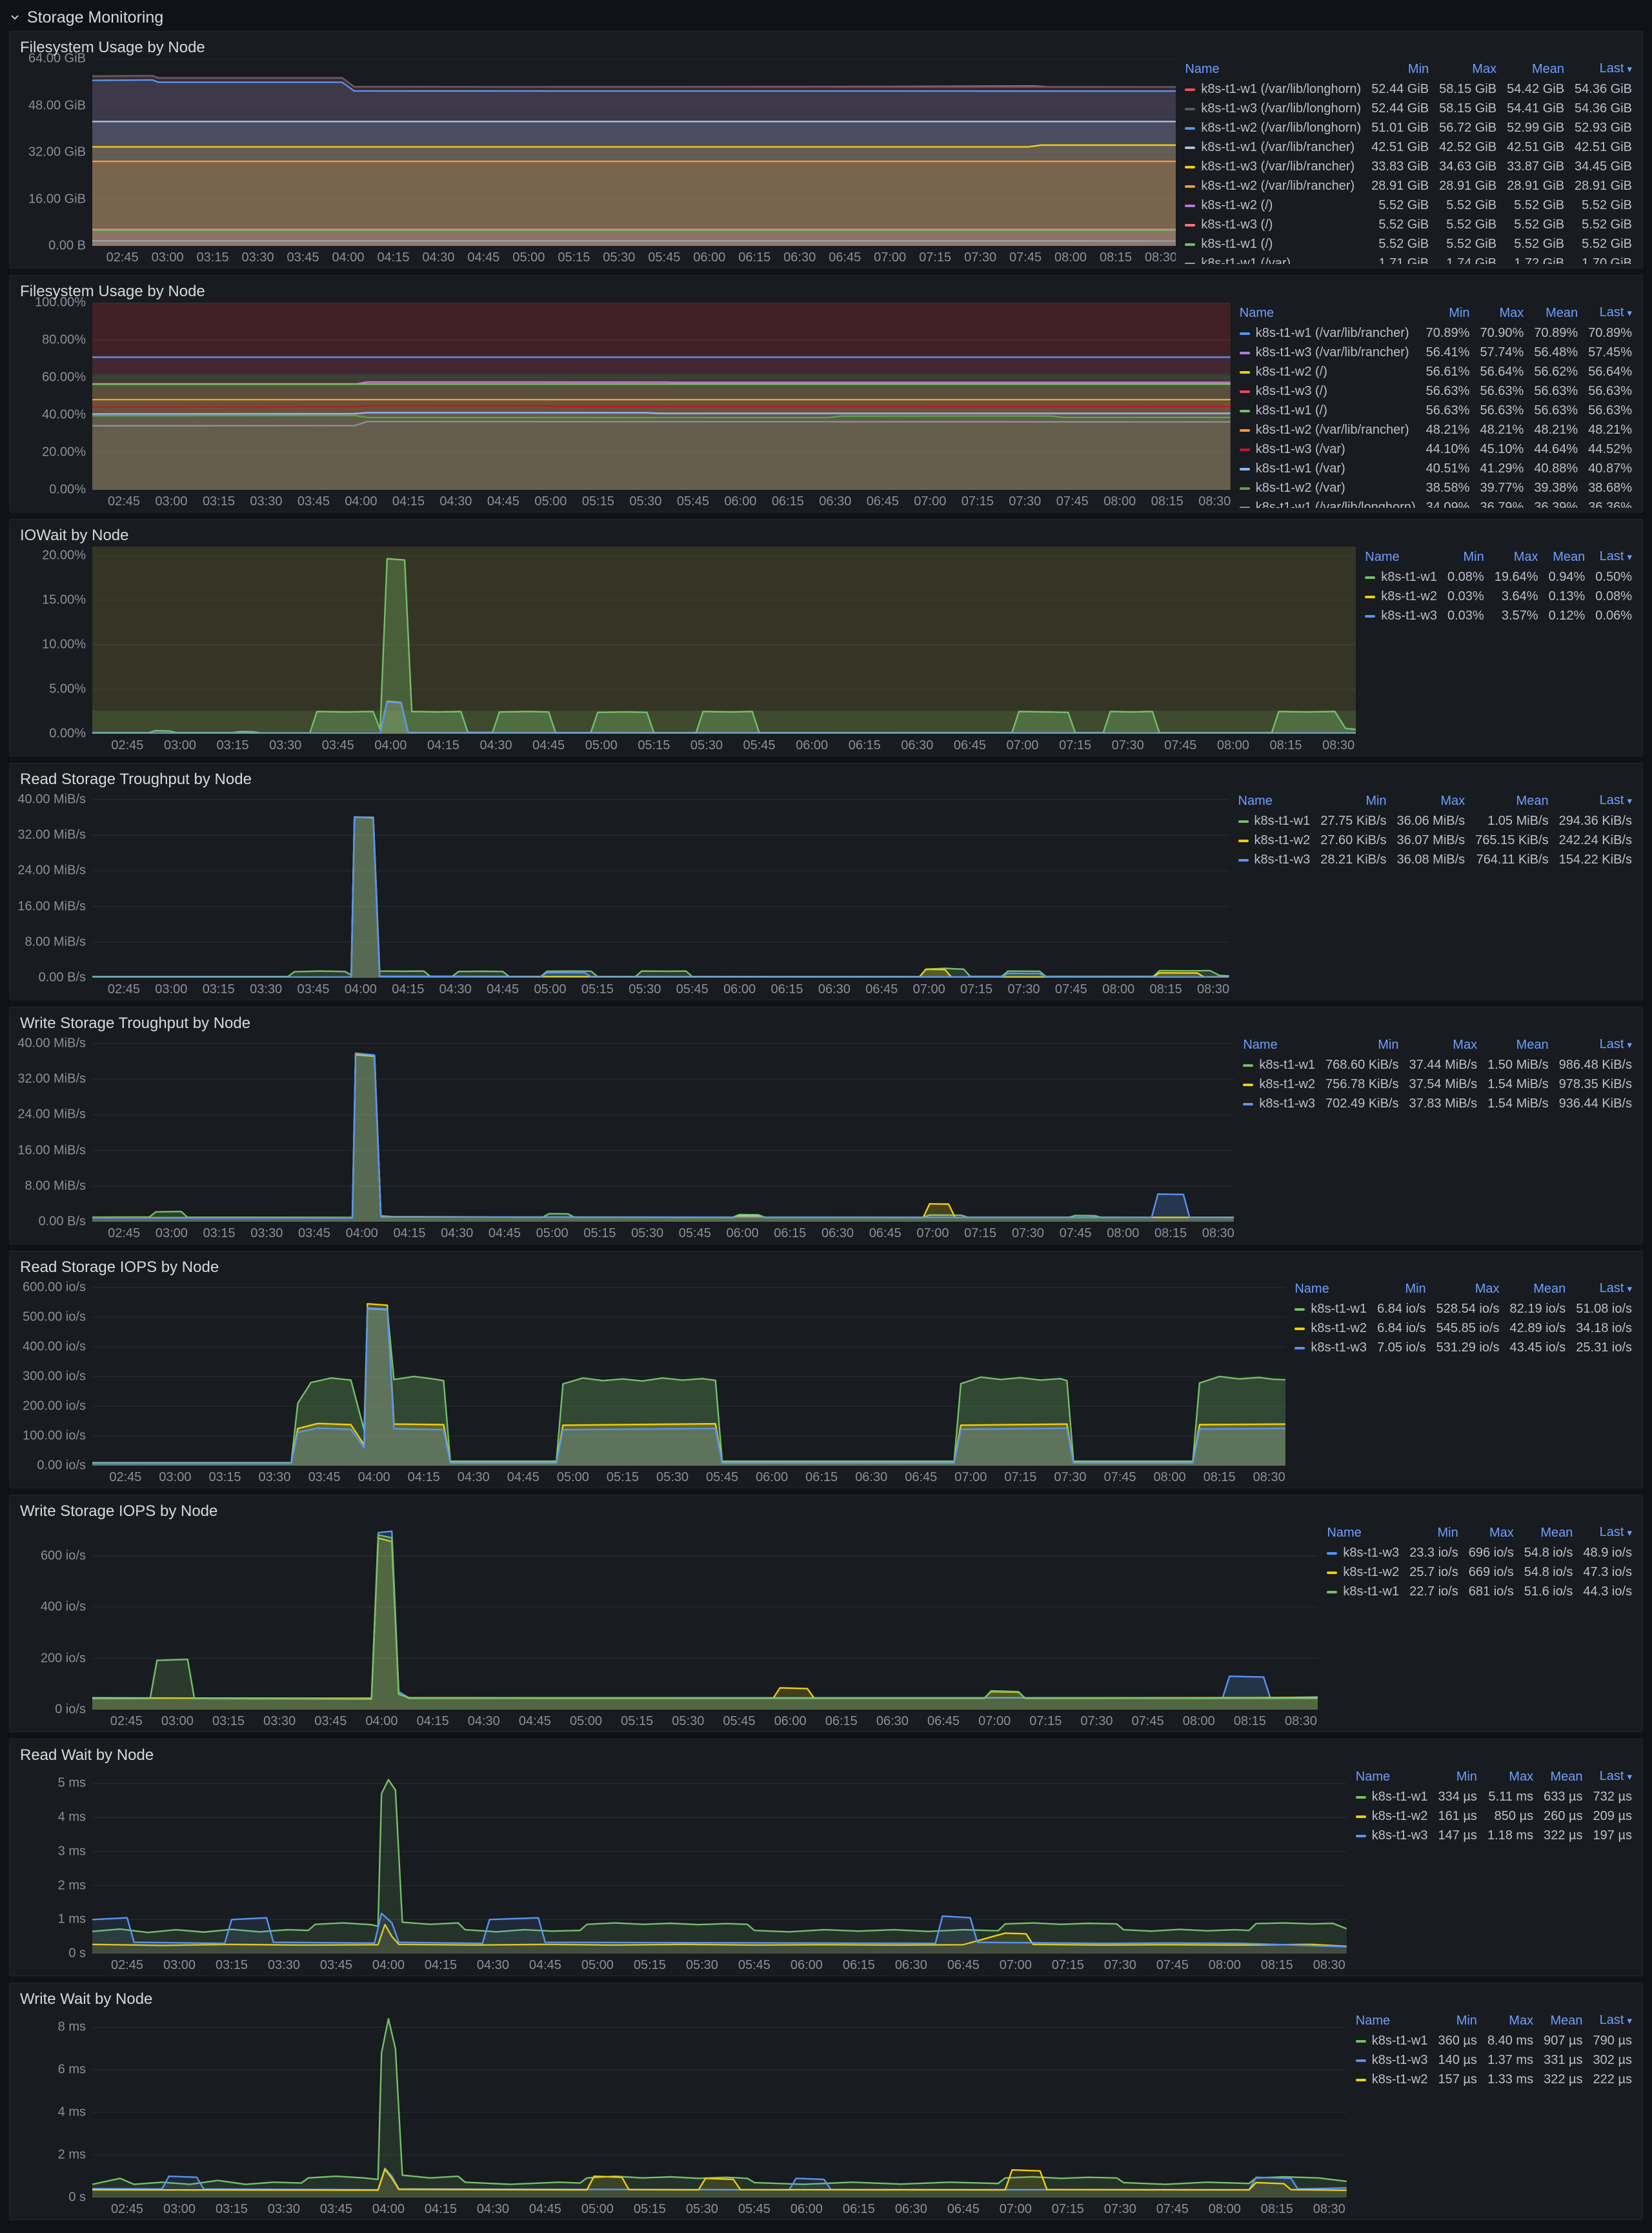 The height and width of the screenshot is (2233, 1652). What do you see at coordinates (1327, 450) in the screenshot?
I see `legend-series-name: k8s-t1-w3 (/var)` at bounding box center [1327, 450].